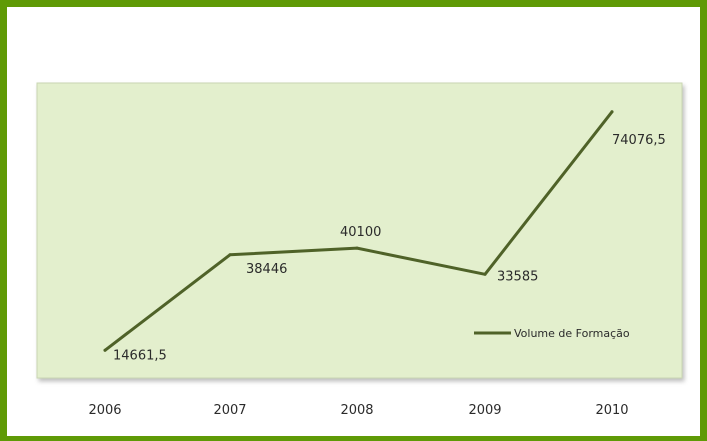  What do you see at coordinates (517, 276) in the screenshot?
I see `data-label-2009: 33585` at bounding box center [517, 276].